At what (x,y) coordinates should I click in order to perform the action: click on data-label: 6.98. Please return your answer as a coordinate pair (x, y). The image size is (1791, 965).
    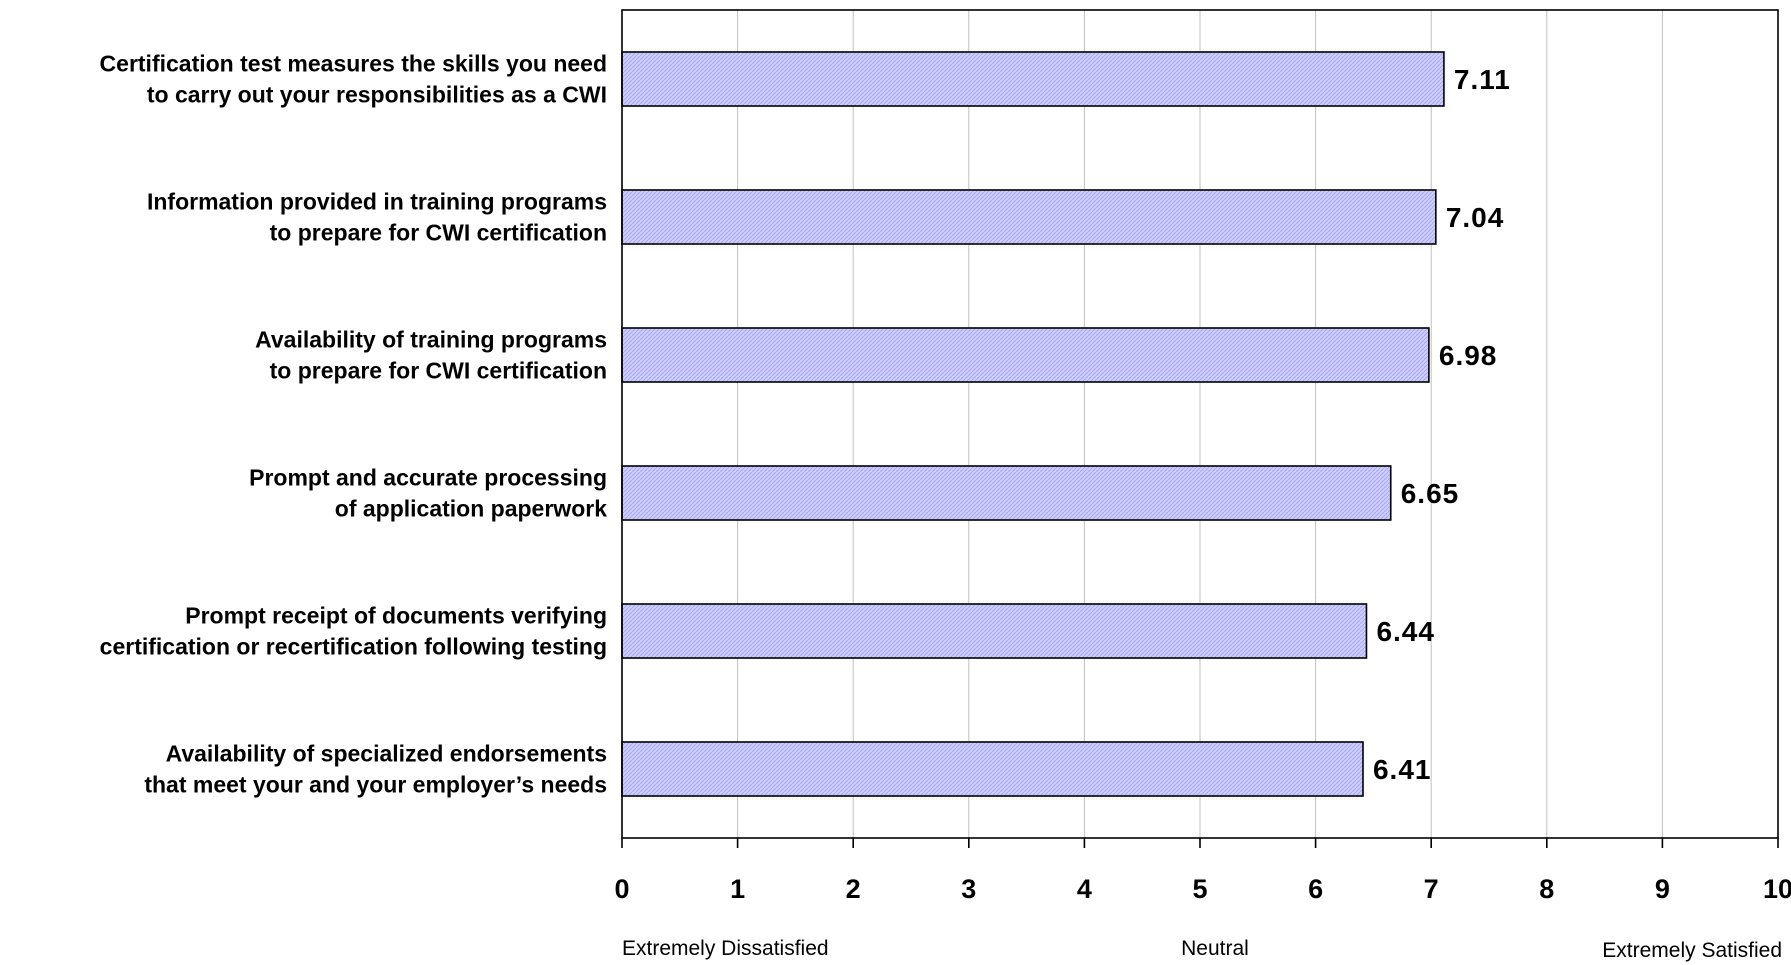
    Looking at the image, I should click on (1468, 355).